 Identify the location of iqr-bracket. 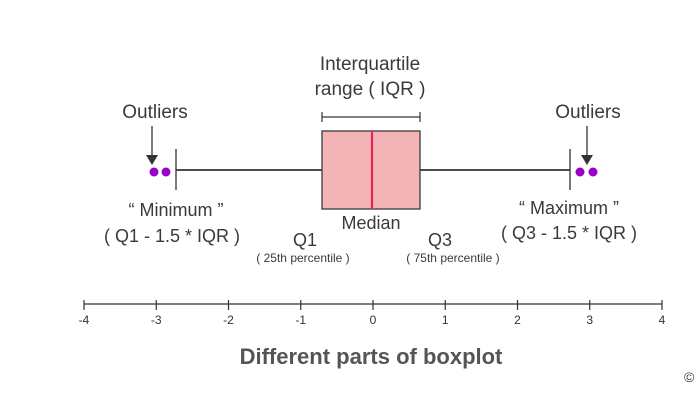
(371, 117).